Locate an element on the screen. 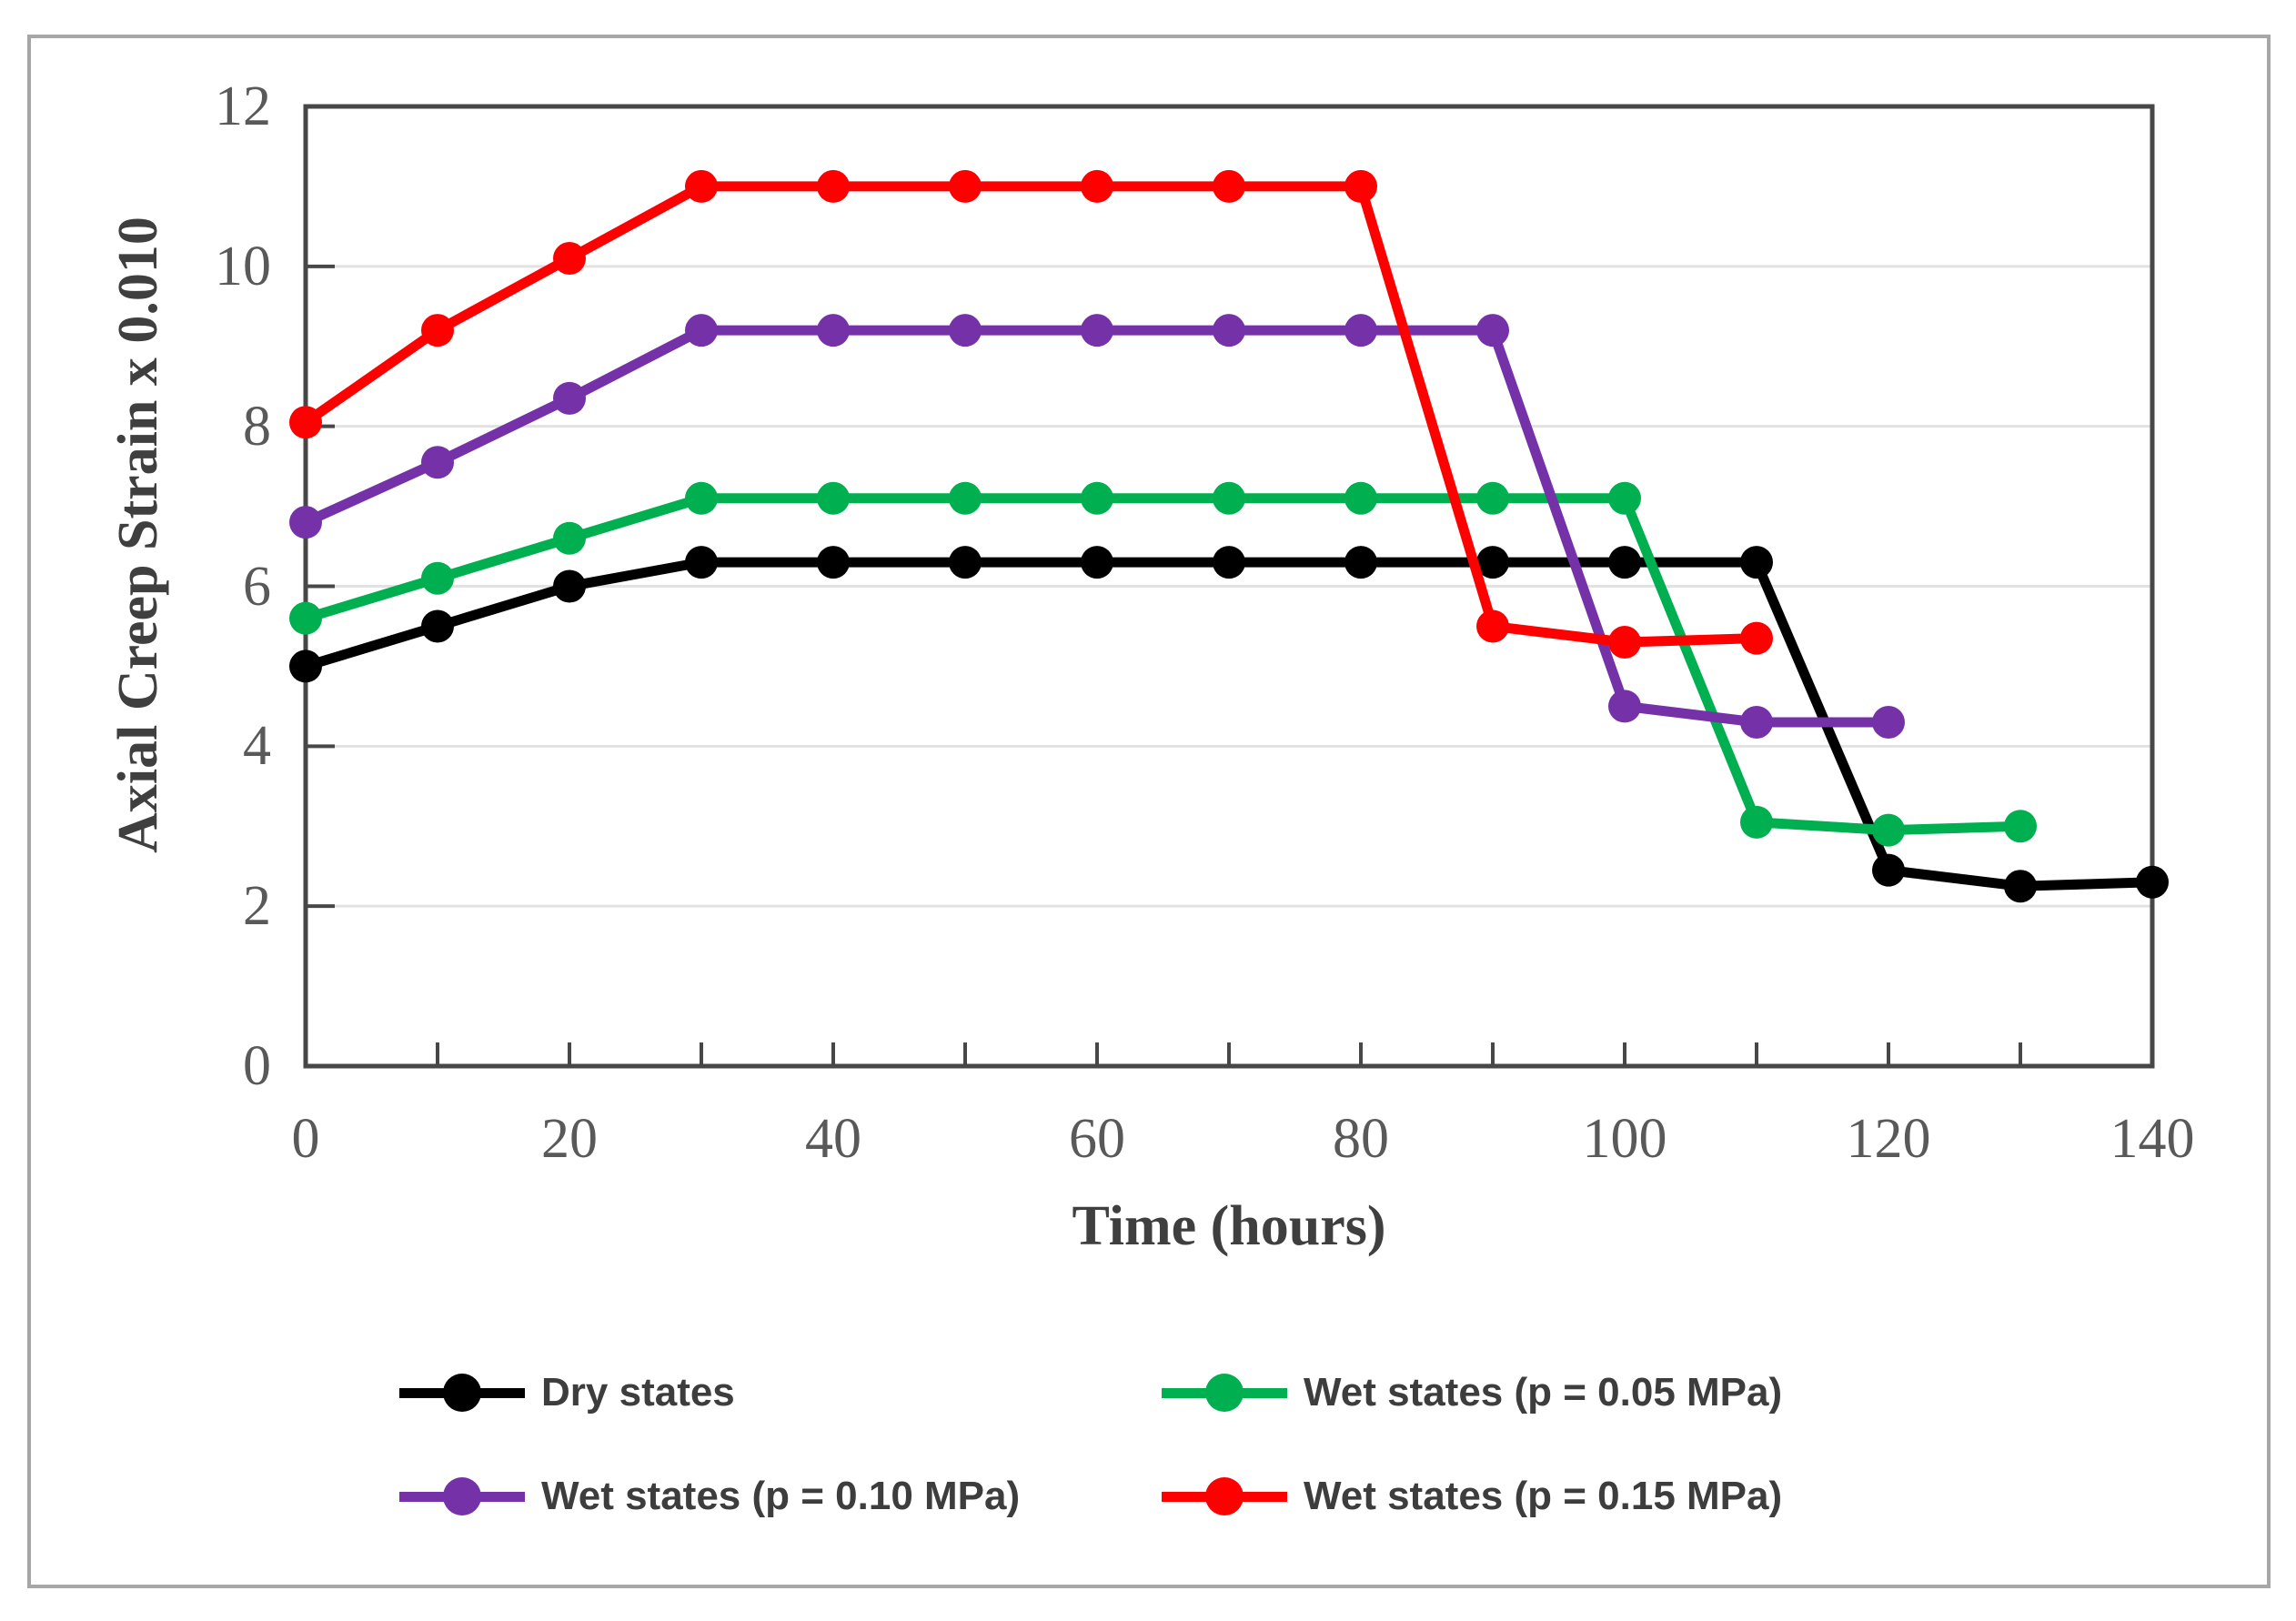 The image size is (2296, 1621). y-axis-title: Axial Creep Strain x 0.010 is located at coordinates (138, 535).